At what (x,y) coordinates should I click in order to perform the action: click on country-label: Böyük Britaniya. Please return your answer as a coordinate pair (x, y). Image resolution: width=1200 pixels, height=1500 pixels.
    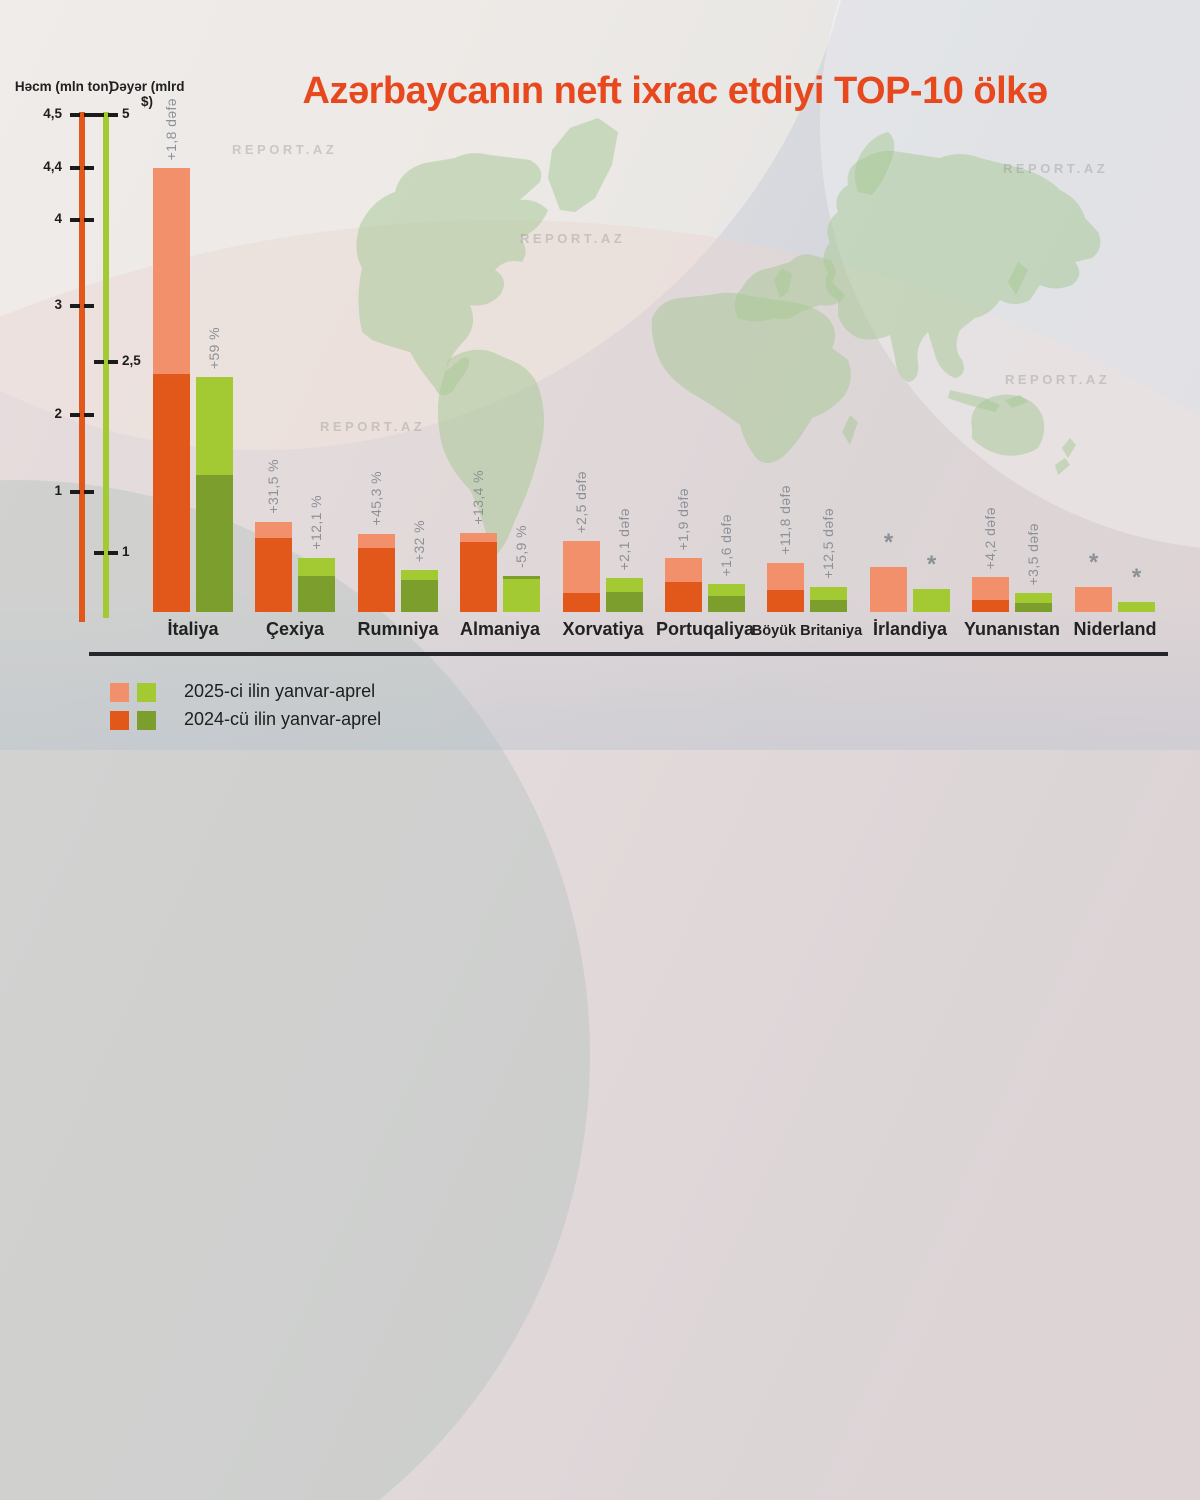
    Looking at the image, I should click on (807, 631).